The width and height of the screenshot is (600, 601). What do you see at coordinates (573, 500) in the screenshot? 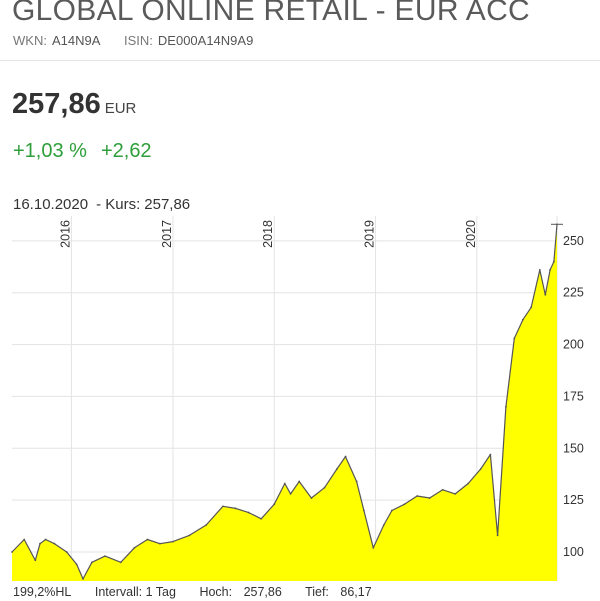
I see `y-tick-label: 125` at bounding box center [573, 500].